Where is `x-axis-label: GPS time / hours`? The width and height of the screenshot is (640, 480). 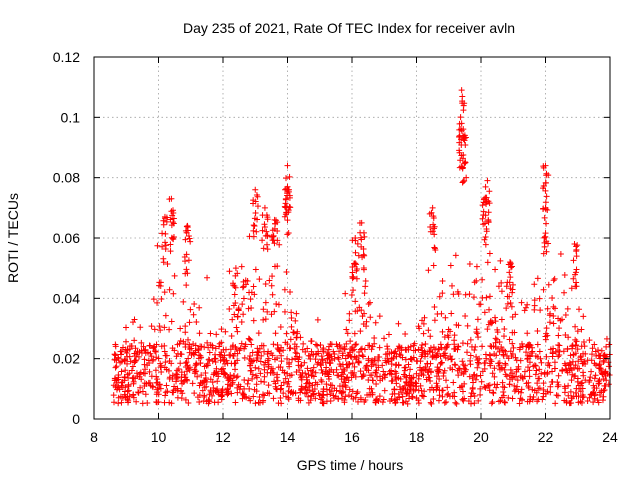
x-axis-label: GPS time / hours is located at coordinates (350, 465).